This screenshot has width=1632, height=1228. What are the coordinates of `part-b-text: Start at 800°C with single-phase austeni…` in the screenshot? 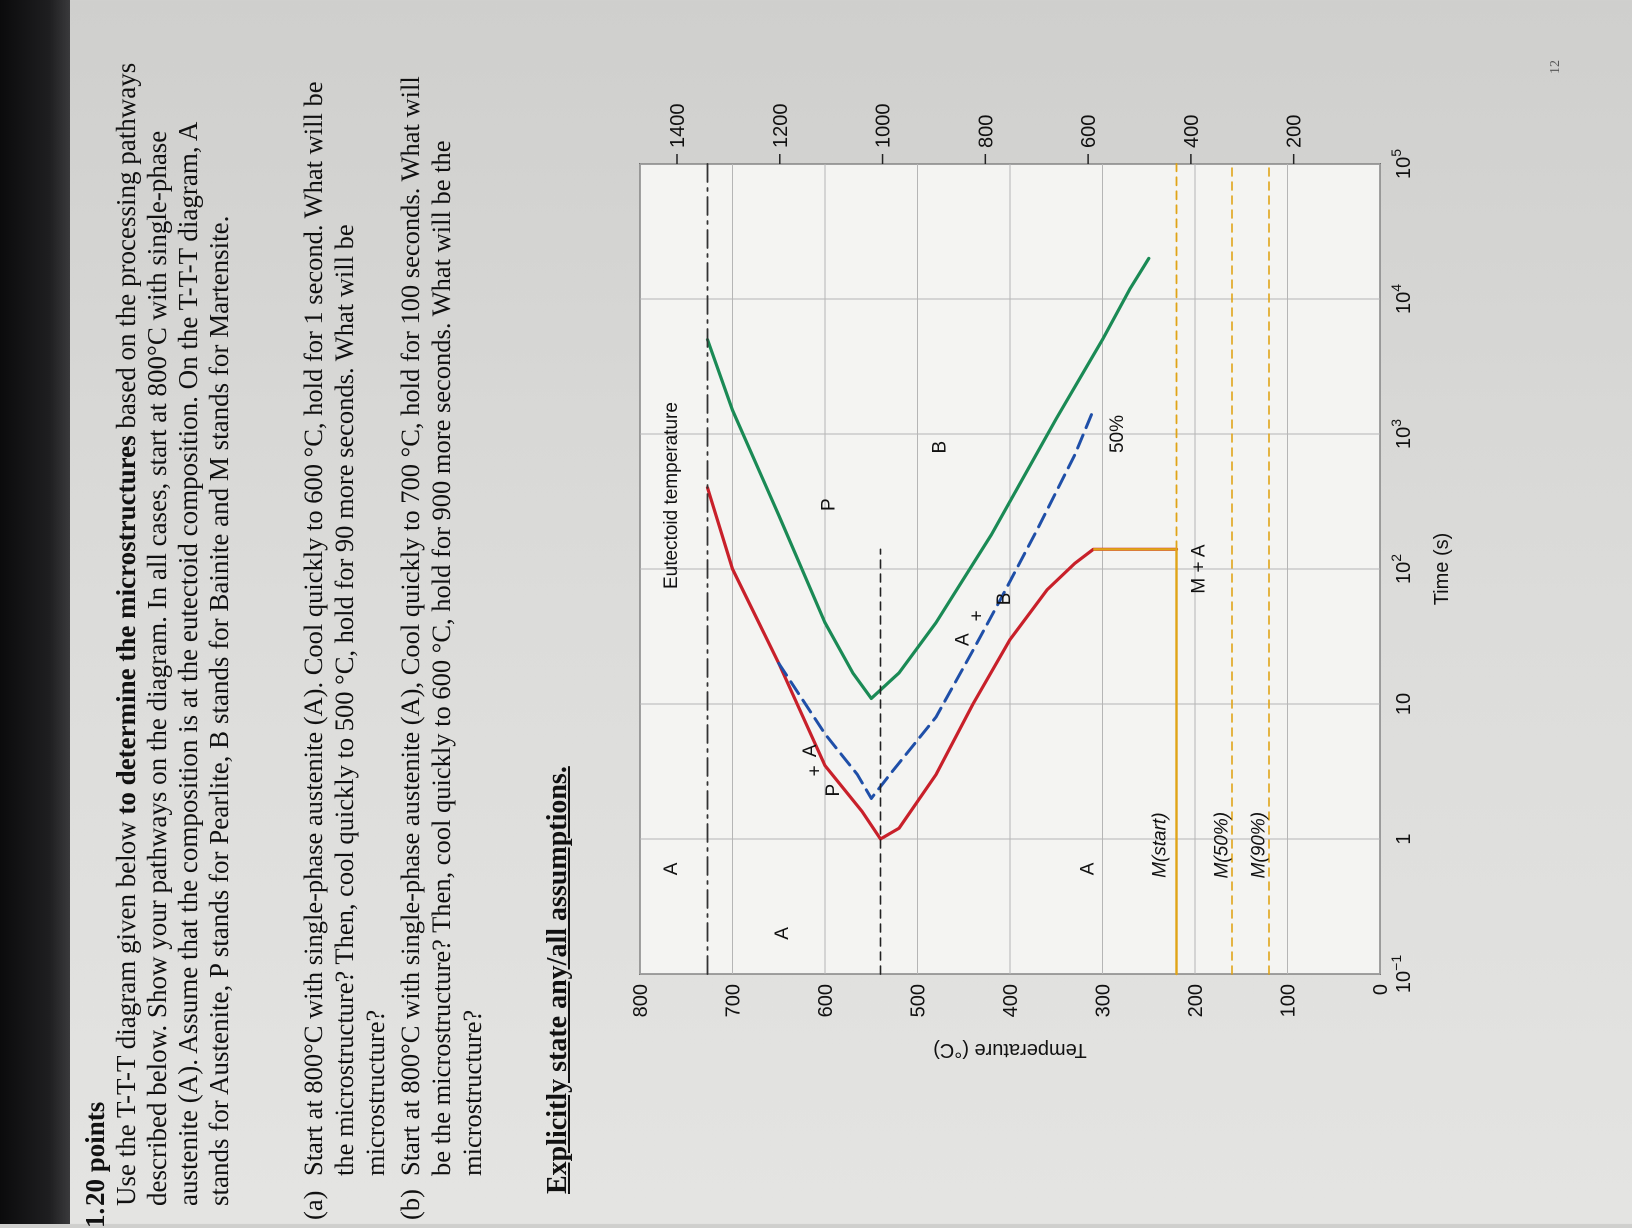 It's located at (441, 626).